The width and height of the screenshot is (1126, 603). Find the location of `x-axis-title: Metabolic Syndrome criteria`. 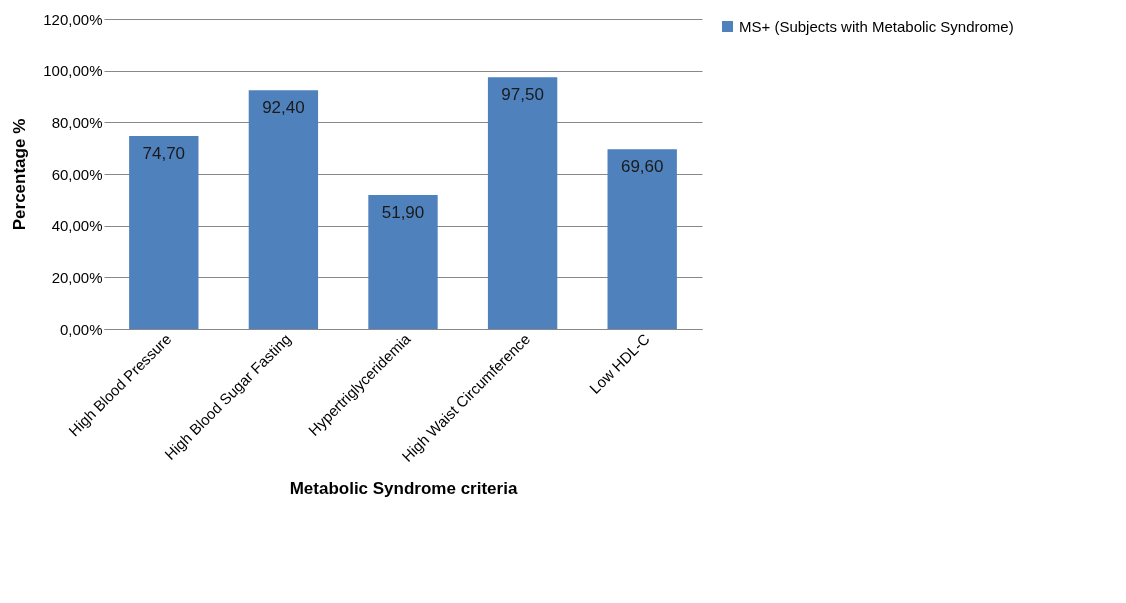

x-axis-title: Metabolic Syndrome criteria is located at coordinates (403, 488).